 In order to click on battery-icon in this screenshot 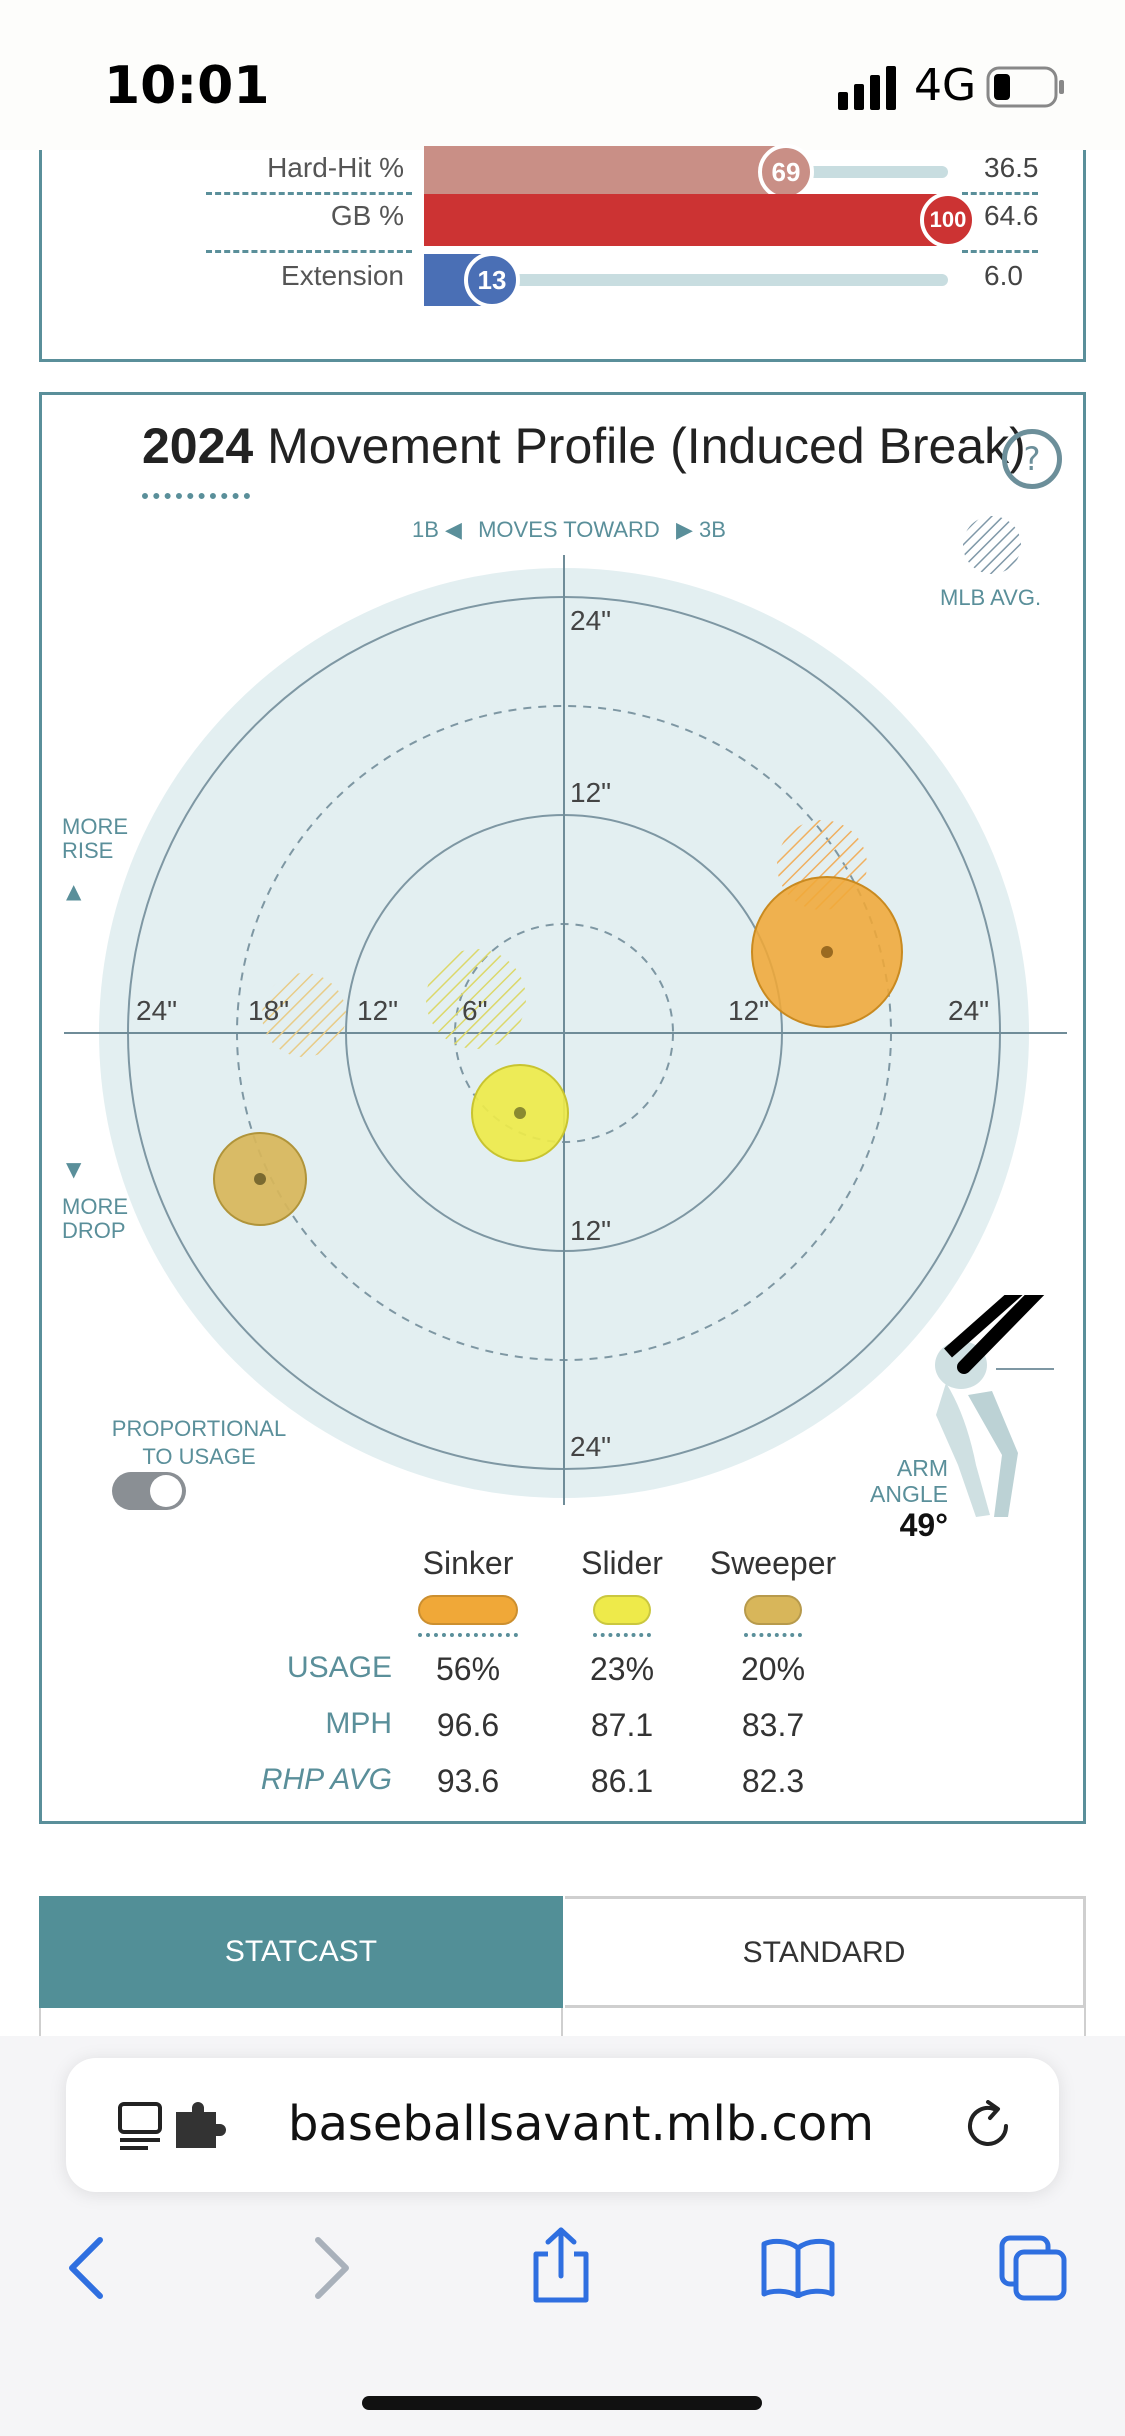, I will do `click(1025, 87)`.